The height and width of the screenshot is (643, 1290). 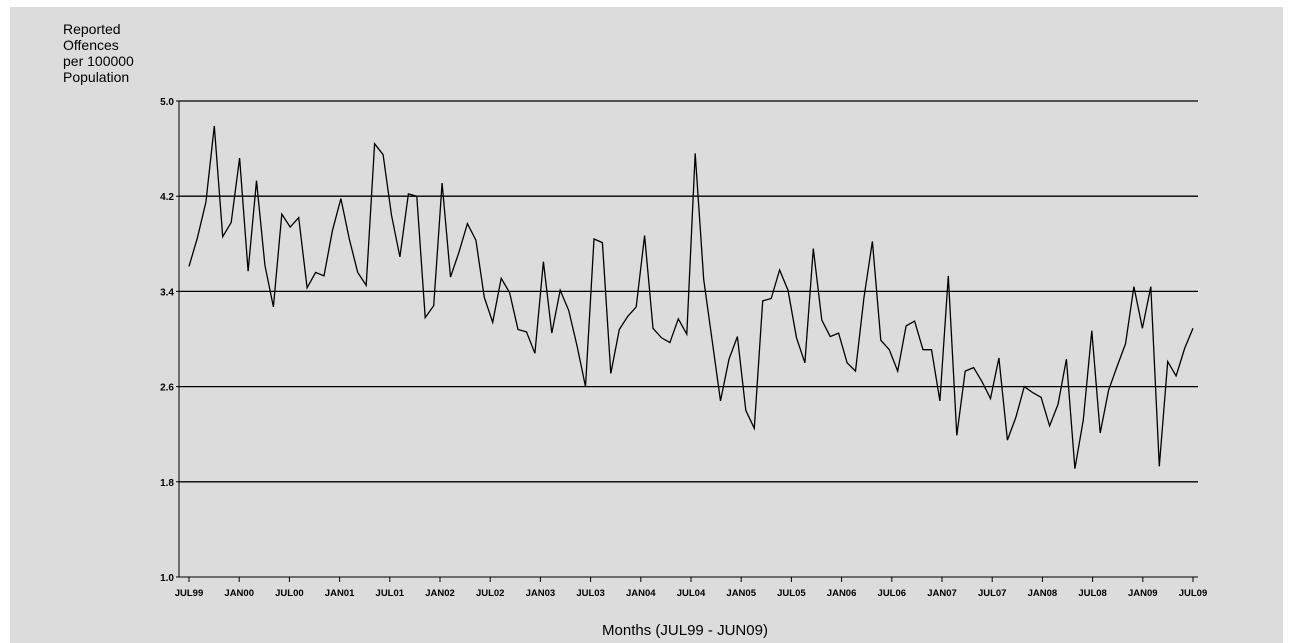 What do you see at coordinates (167, 388) in the screenshot?
I see `y-tick-label: 2.6` at bounding box center [167, 388].